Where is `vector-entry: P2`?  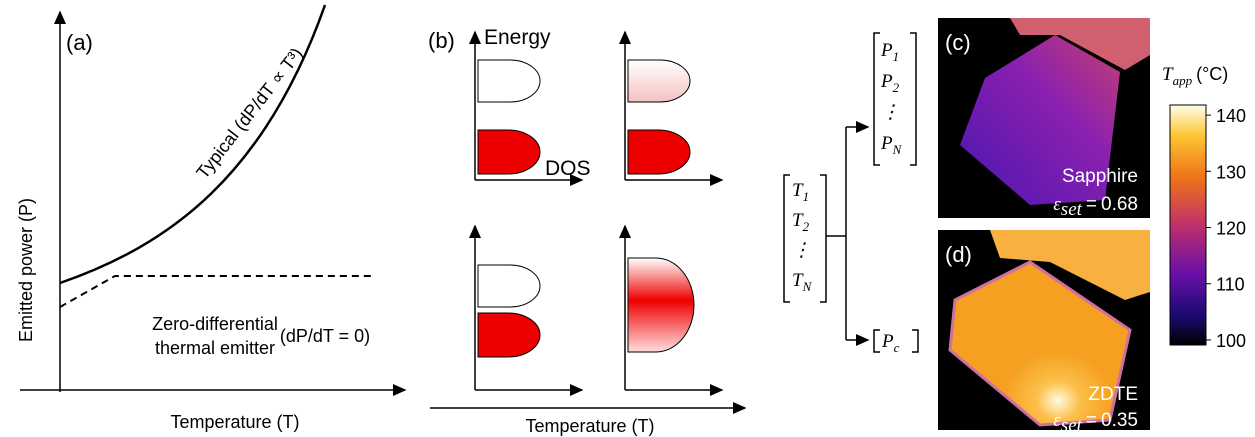
vector-entry: P2 is located at coordinates (890, 83).